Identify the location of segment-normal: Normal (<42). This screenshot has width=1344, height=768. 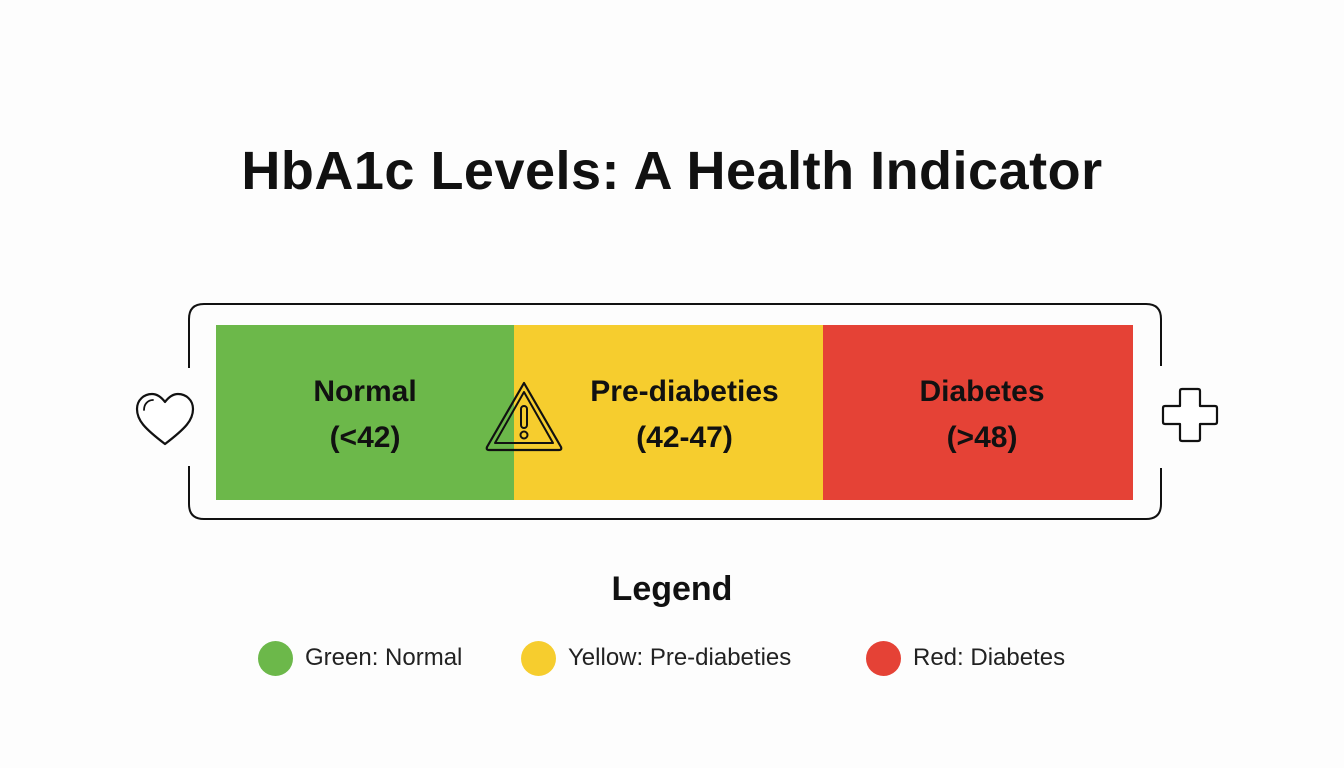
(365, 412).